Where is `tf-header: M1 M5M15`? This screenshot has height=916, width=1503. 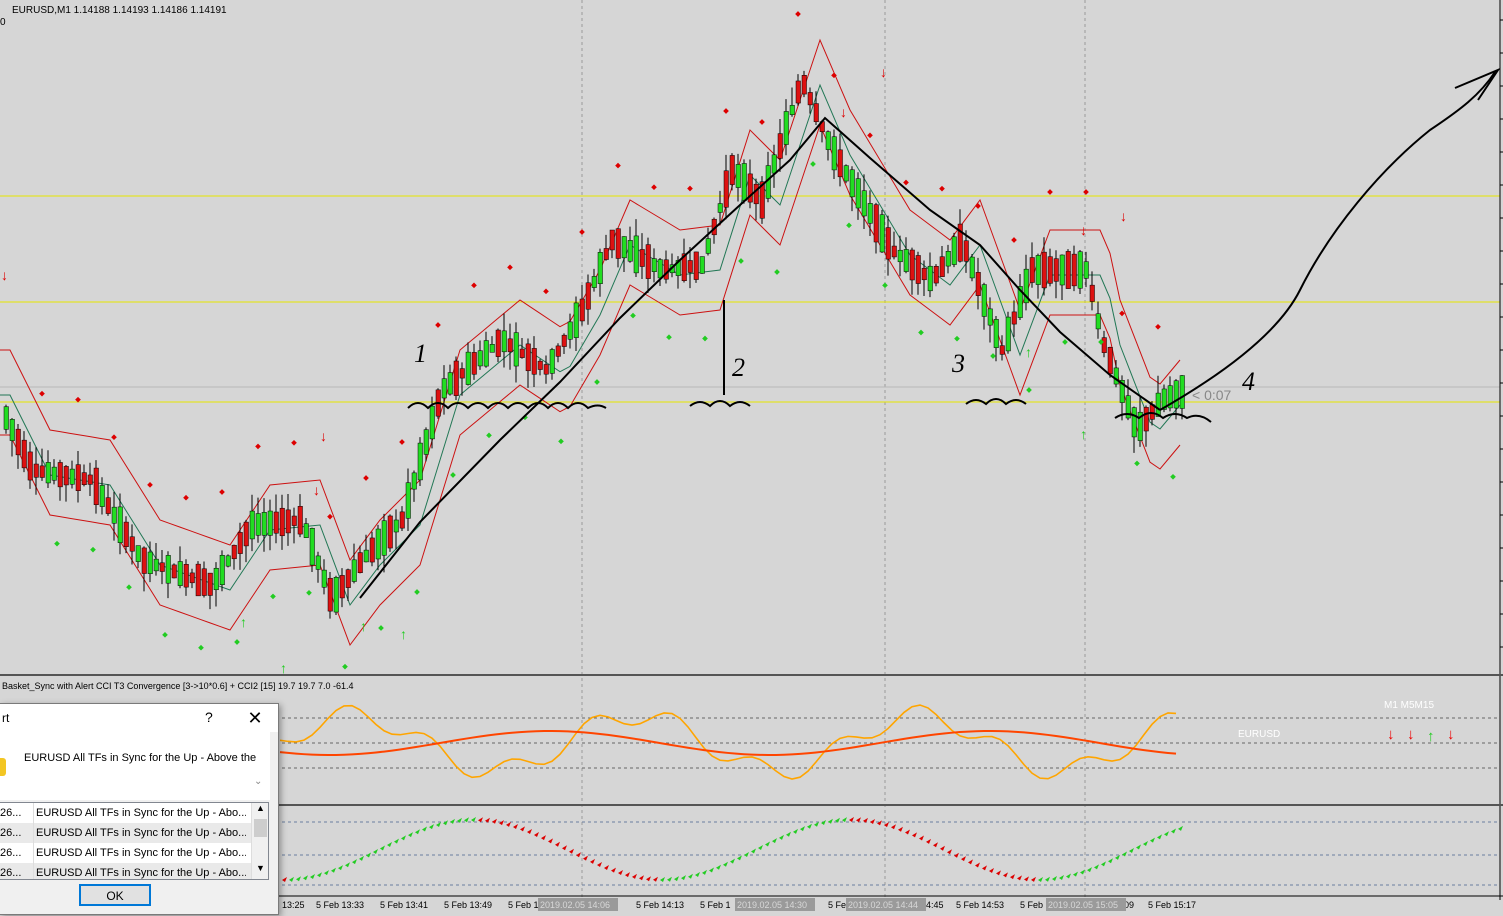 tf-header: M1 M5M15 is located at coordinates (1409, 705).